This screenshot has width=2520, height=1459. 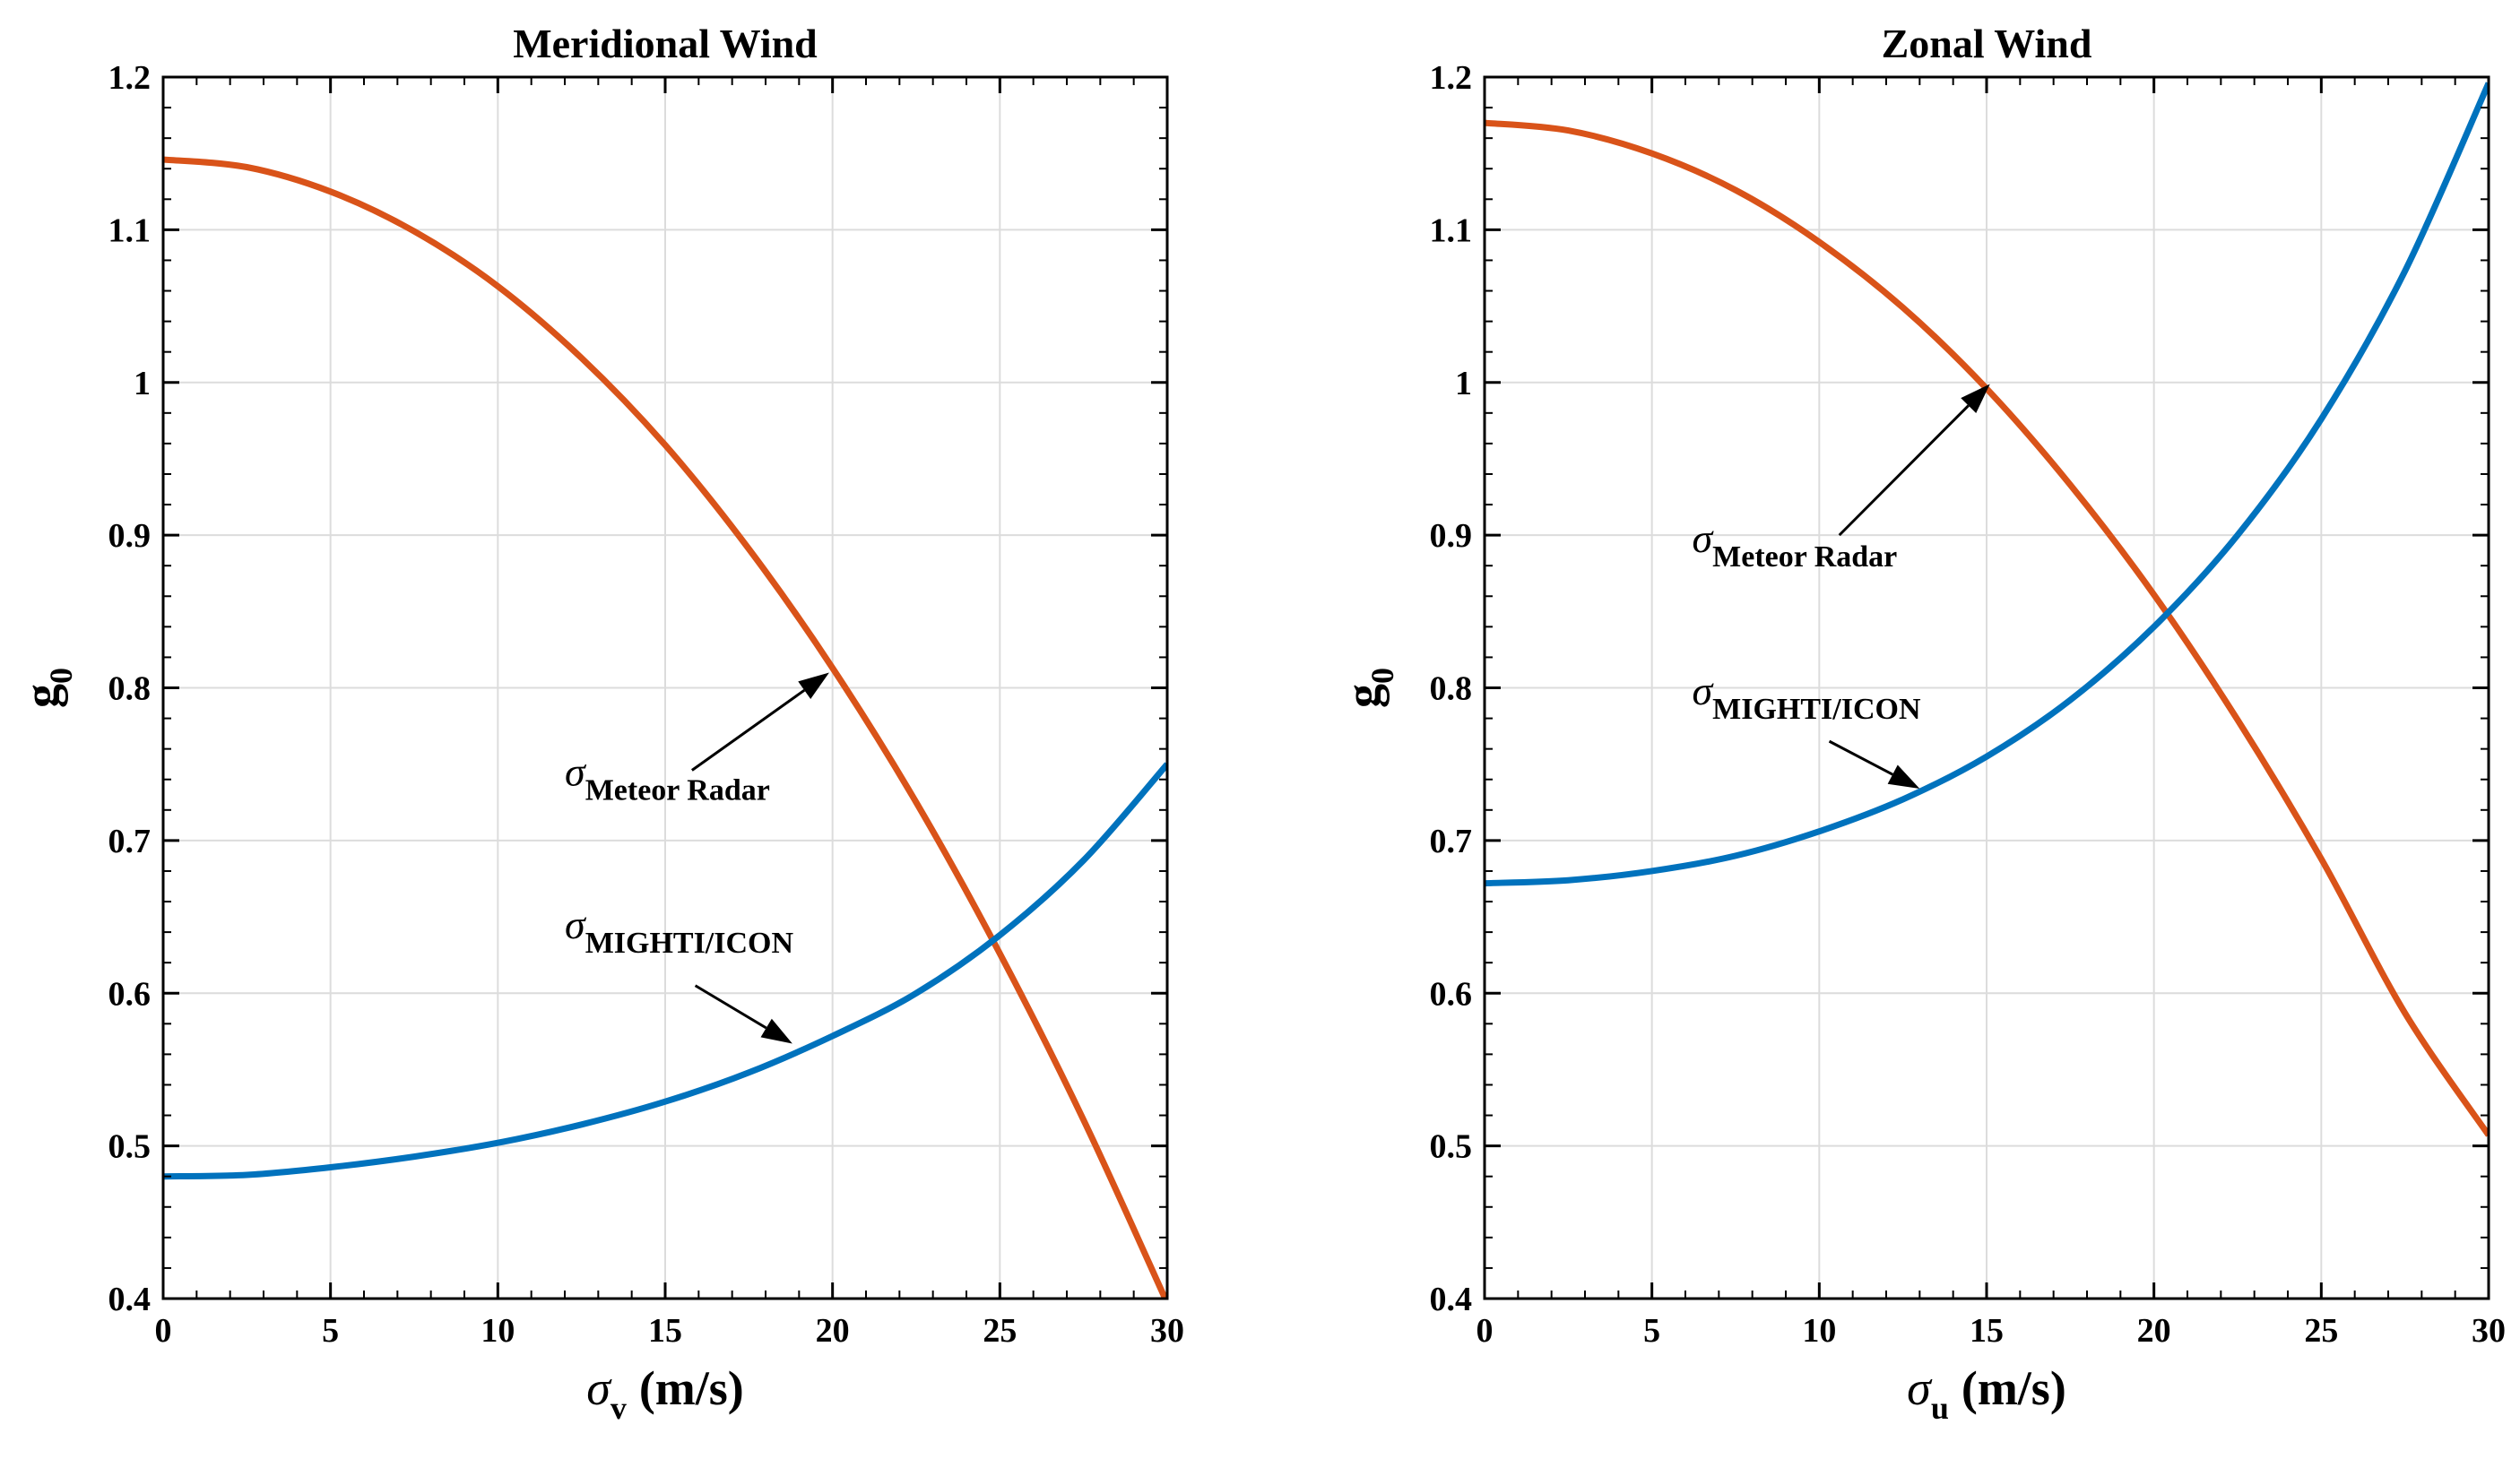 What do you see at coordinates (1000, 1331) in the screenshot?
I see `chart-0-x-tick-label-5: 25` at bounding box center [1000, 1331].